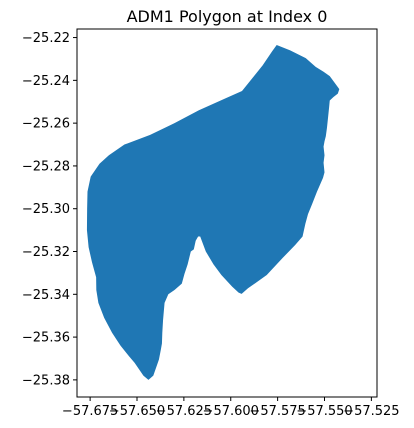  What do you see at coordinates (46, 209) in the screenshot?
I see `y-tick-label: −25.30` at bounding box center [46, 209].